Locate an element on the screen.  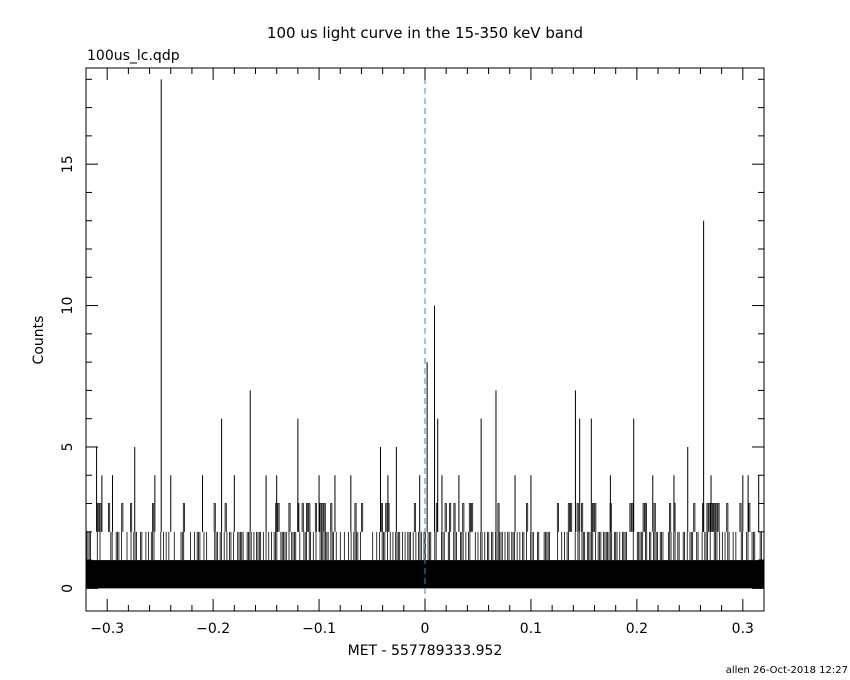
x-tick-label: 0.2 is located at coordinates (637, 629).